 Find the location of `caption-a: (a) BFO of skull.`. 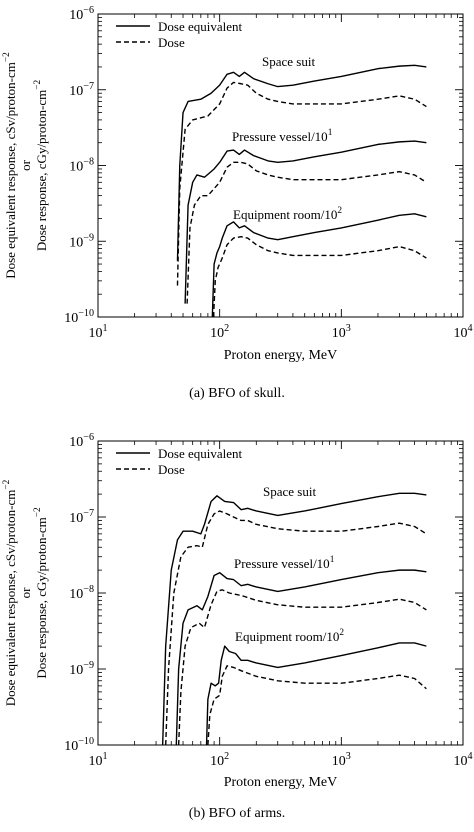

caption-a: (a) BFO of skull. is located at coordinates (237, 393).